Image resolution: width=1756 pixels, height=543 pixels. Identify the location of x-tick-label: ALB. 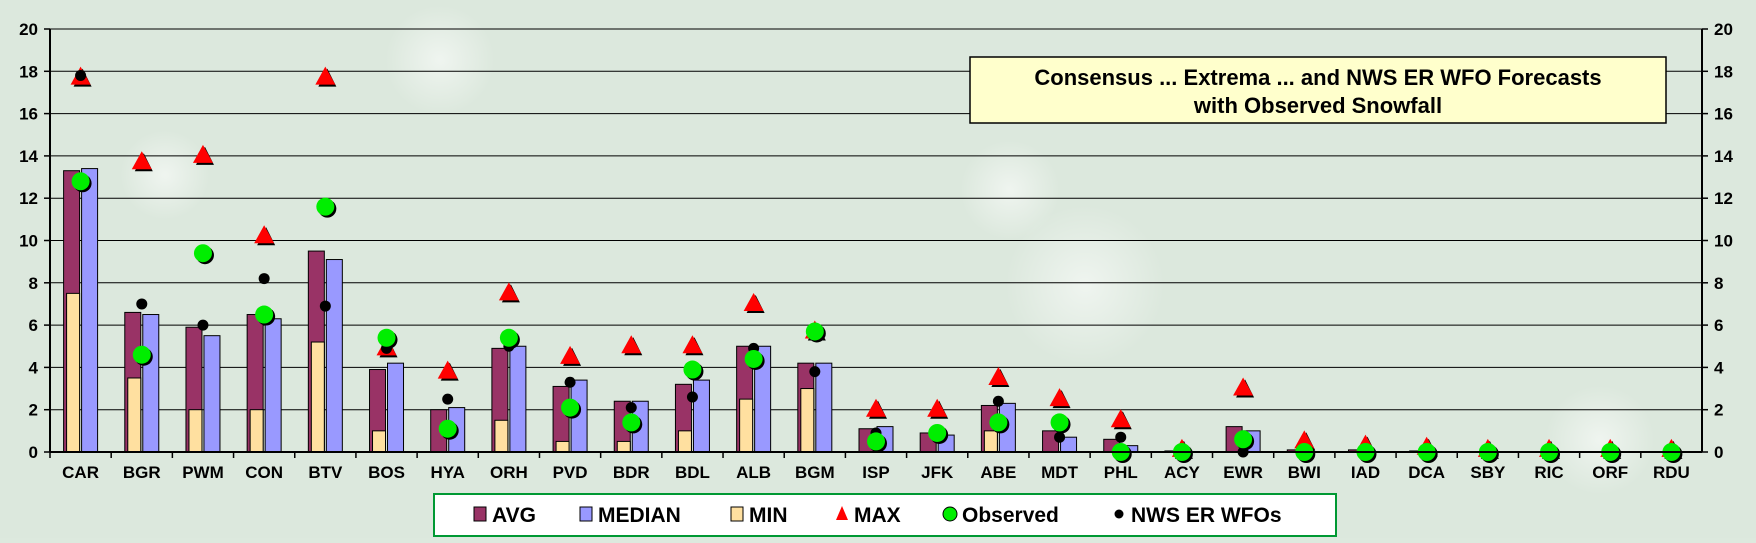
(753, 472).